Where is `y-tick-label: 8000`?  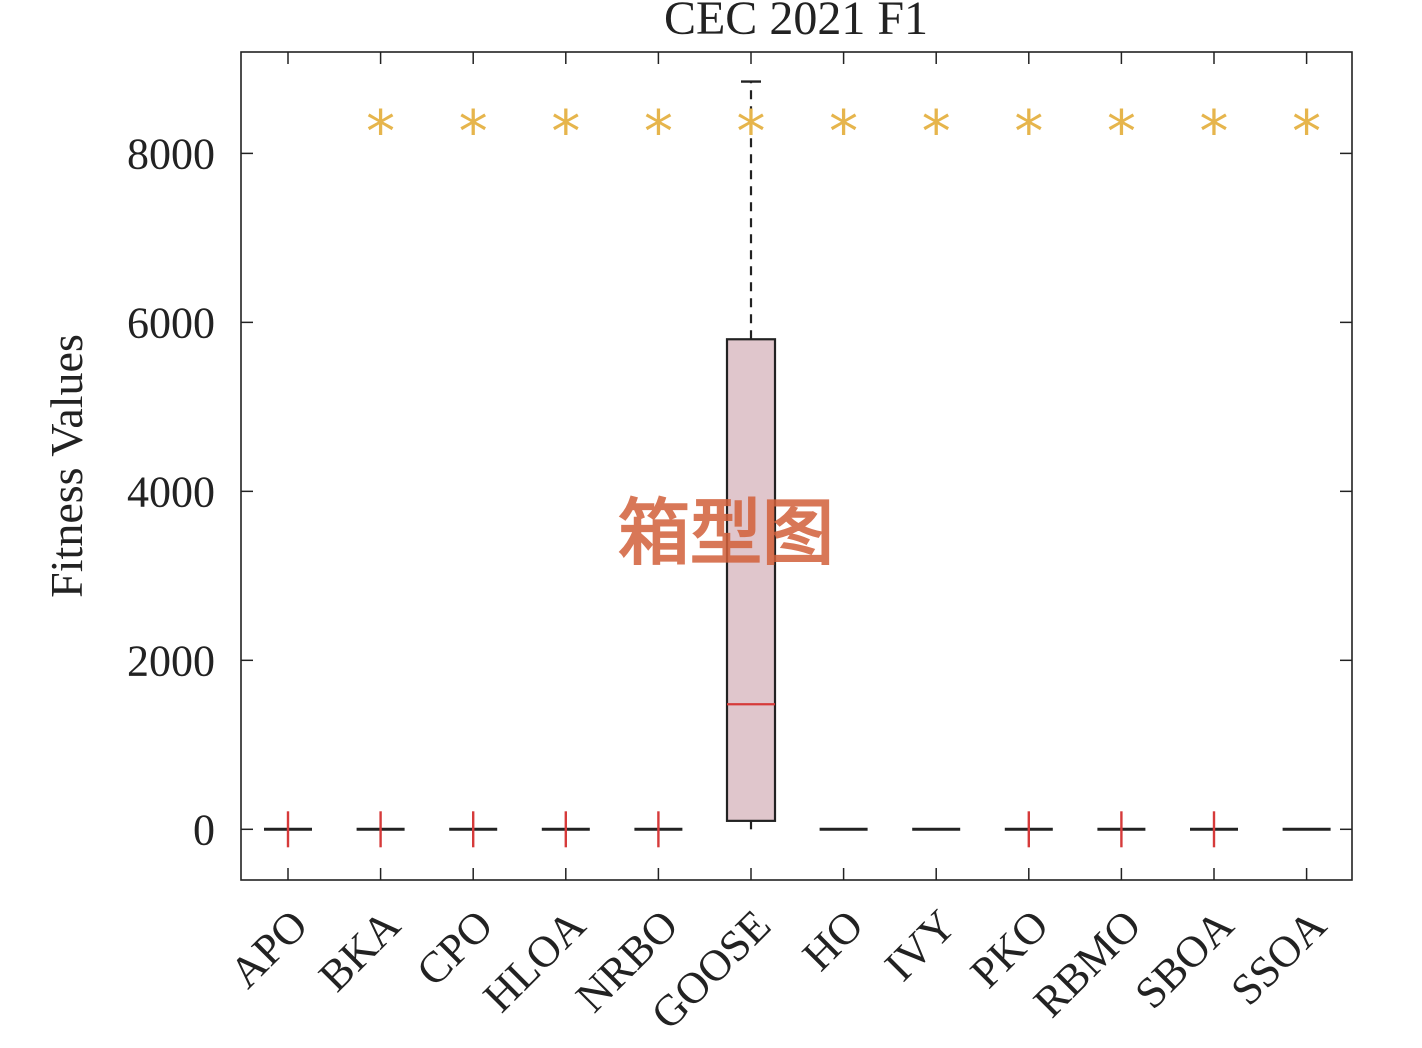 y-tick-label: 8000 is located at coordinates (171, 153).